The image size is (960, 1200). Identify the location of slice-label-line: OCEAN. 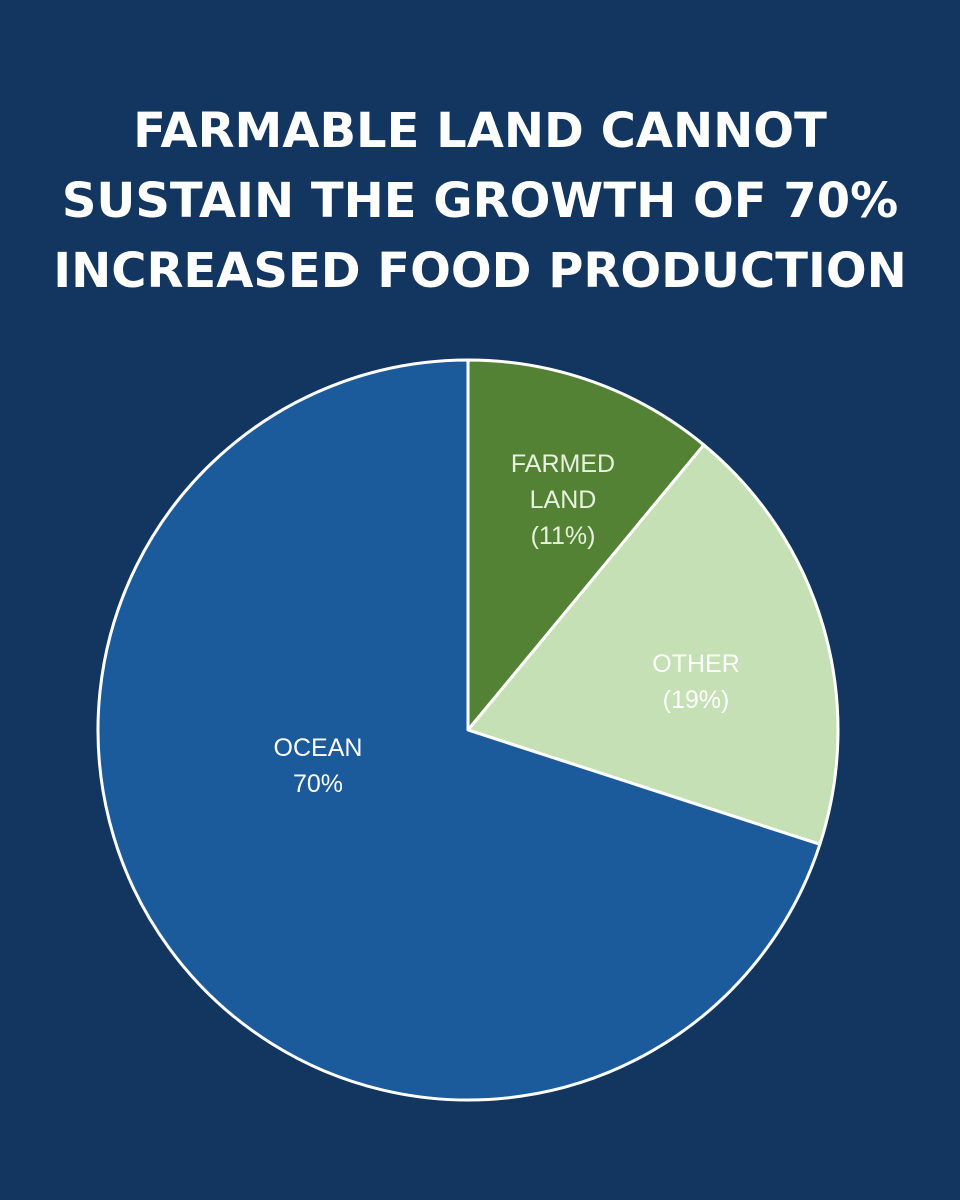
(318, 748).